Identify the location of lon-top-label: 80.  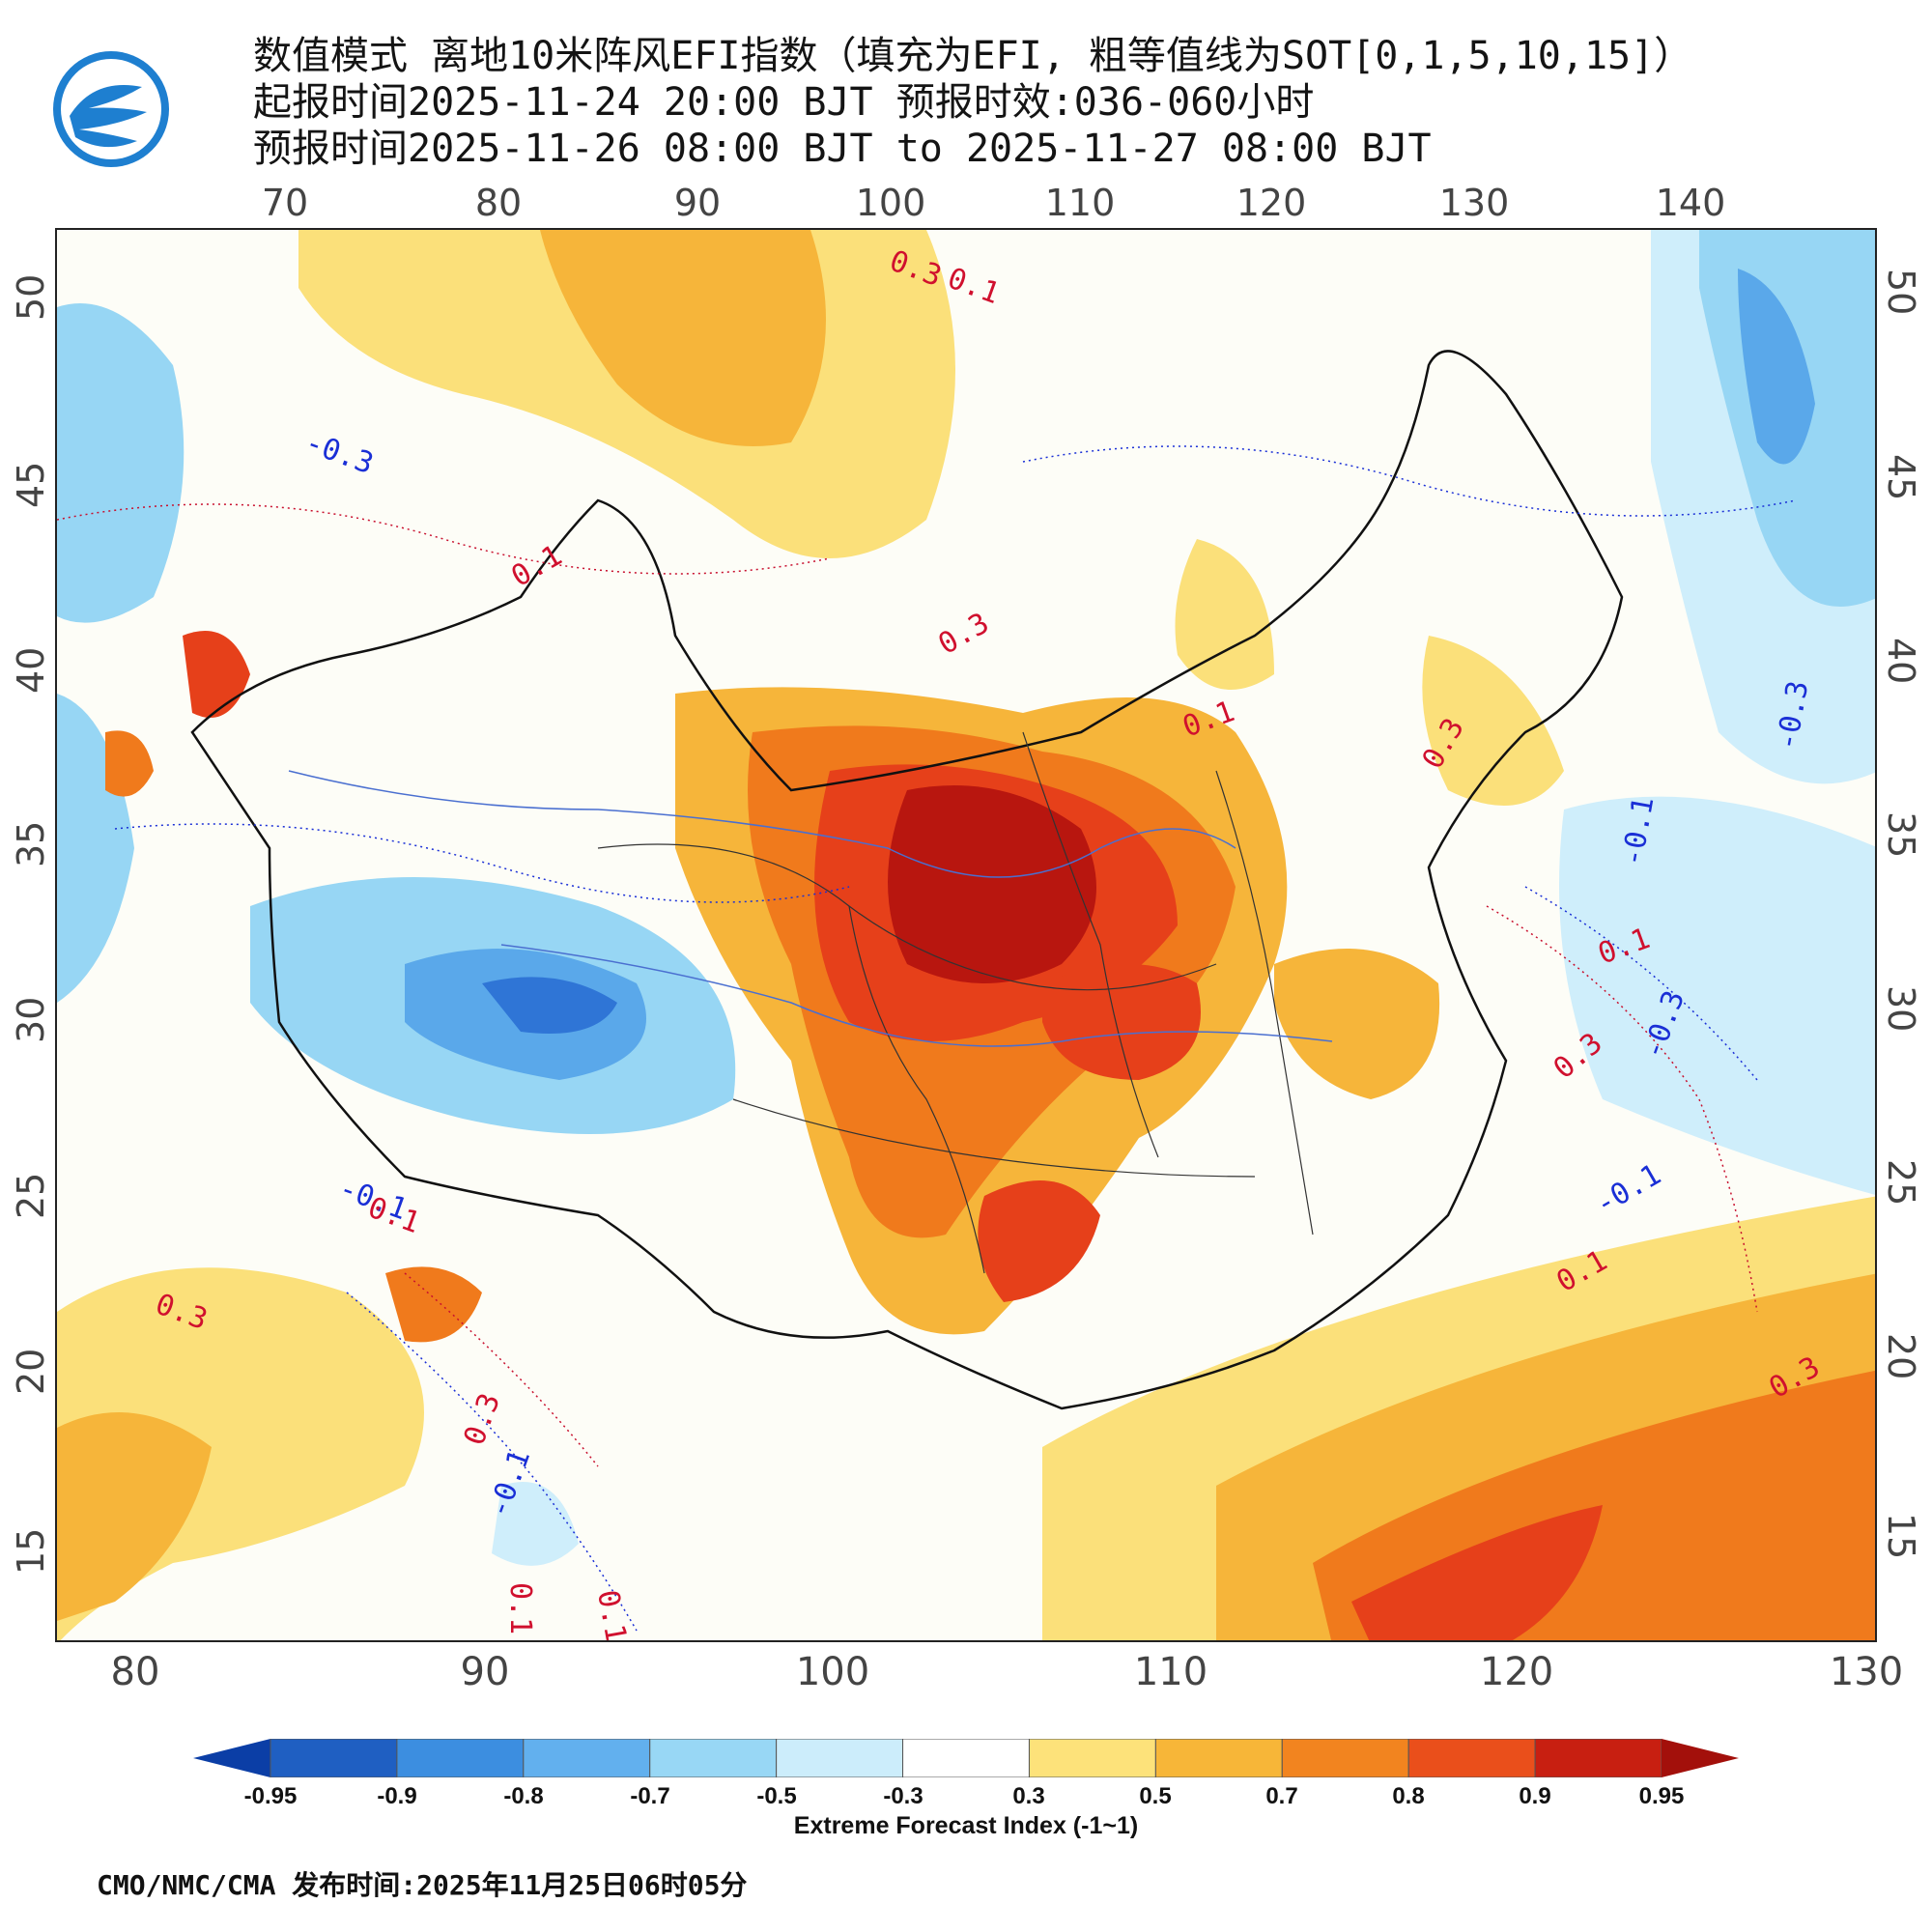
(498, 203).